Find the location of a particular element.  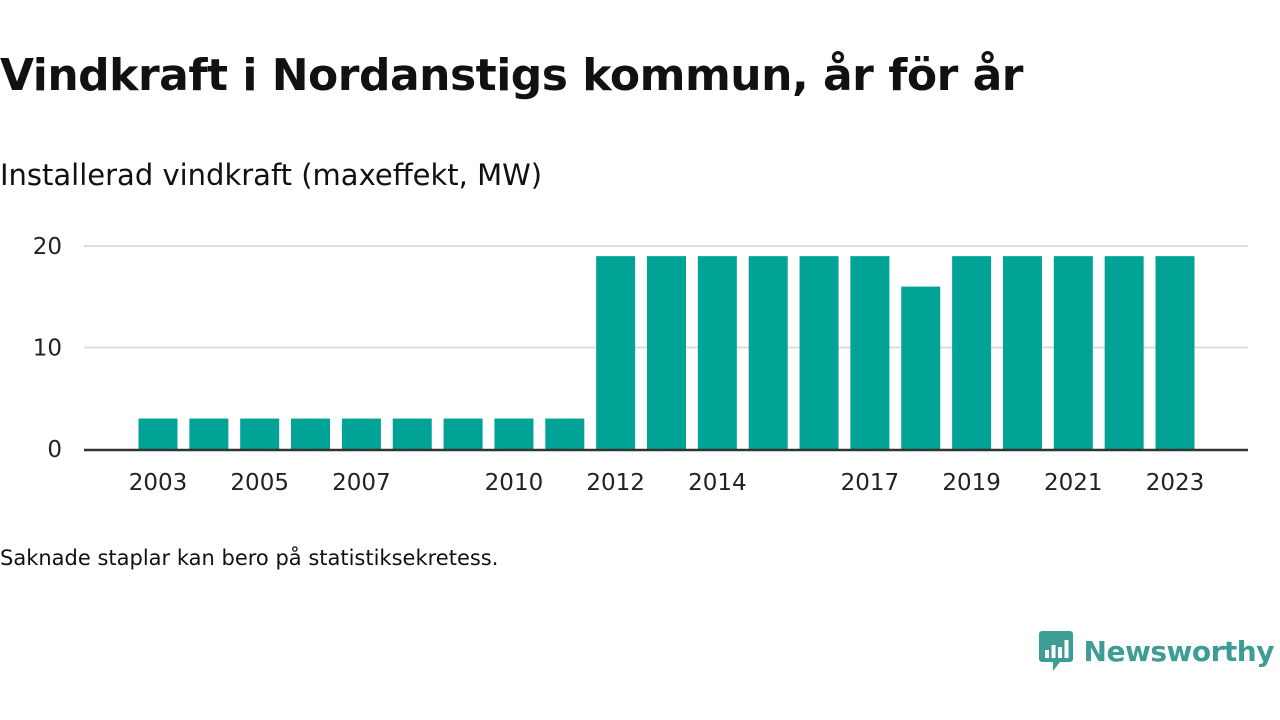

bar-2003 is located at coordinates (158, 433).